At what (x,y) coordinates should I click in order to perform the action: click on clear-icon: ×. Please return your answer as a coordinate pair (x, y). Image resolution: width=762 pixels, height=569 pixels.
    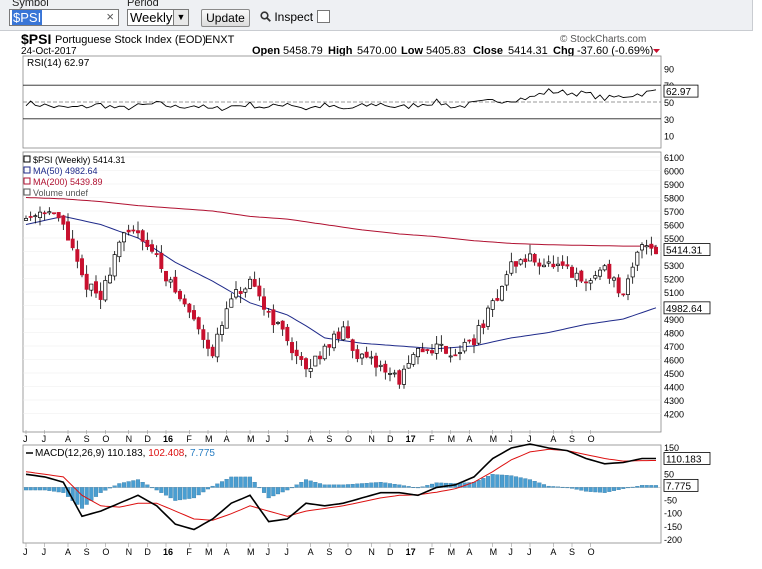
    Looking at the image, I should click on (110, 16).